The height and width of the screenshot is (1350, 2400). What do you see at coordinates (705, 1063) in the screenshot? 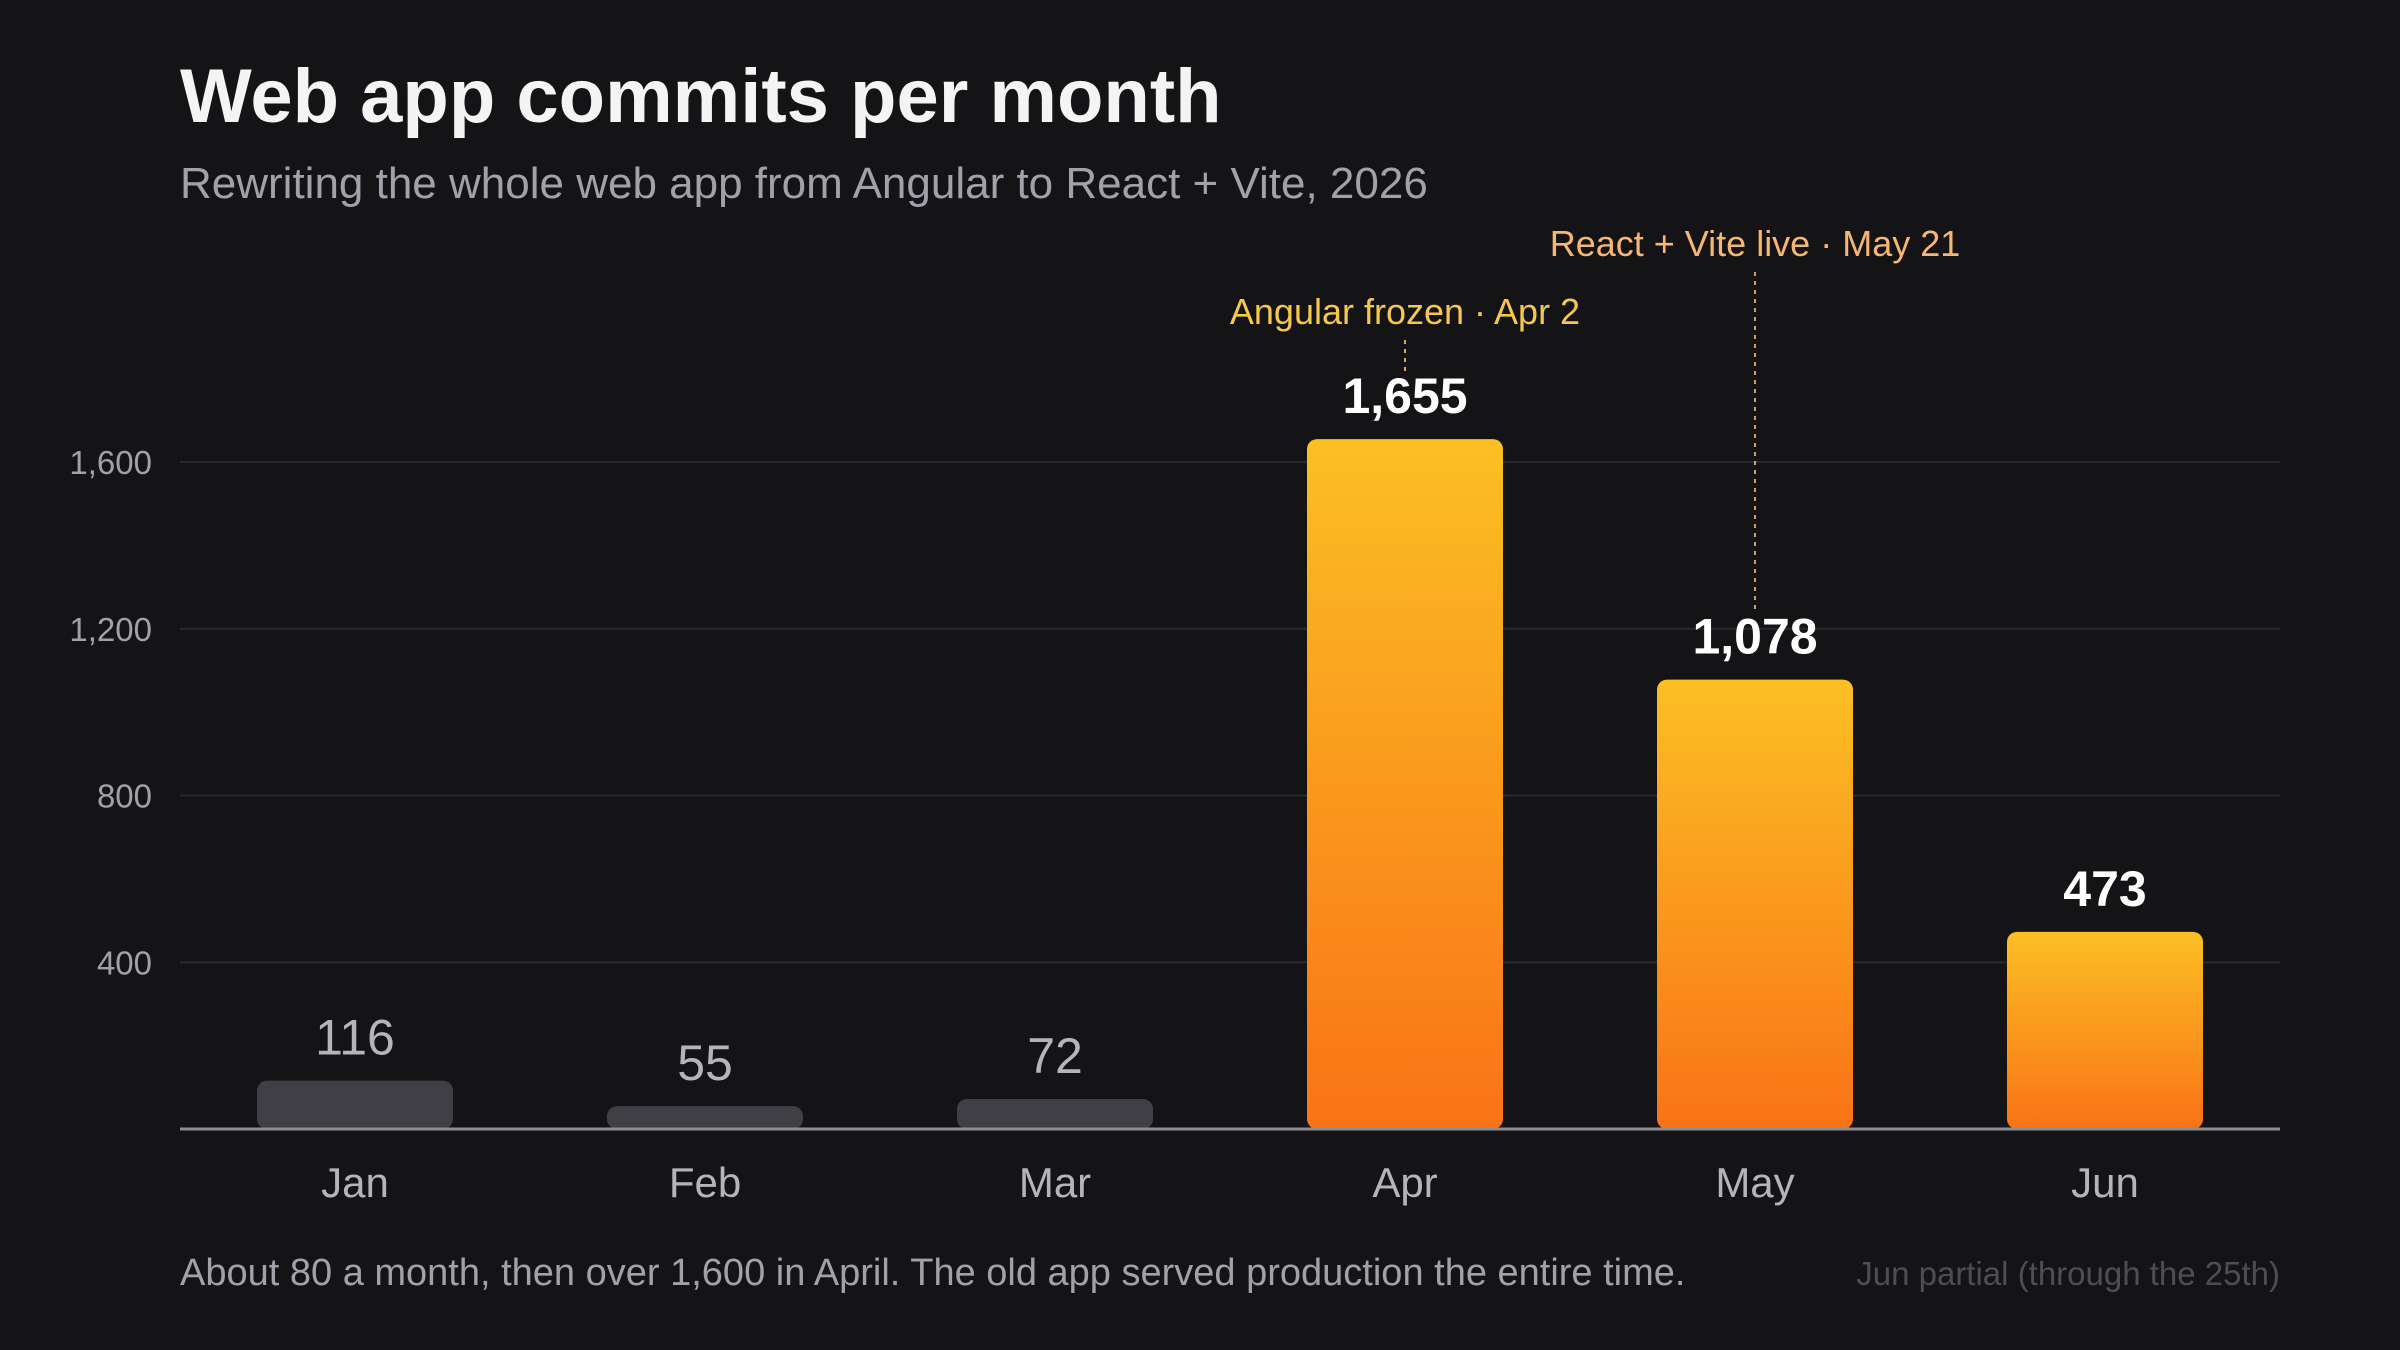
I see `value-label-feb: 55` at bounding box center [705, 1063].